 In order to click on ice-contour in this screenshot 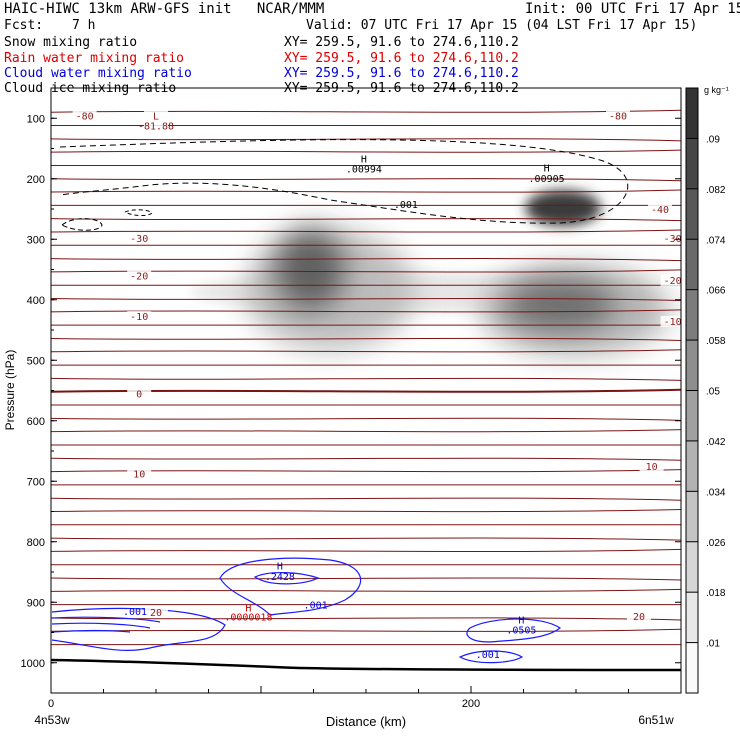, I will do `click(344, 185)`.